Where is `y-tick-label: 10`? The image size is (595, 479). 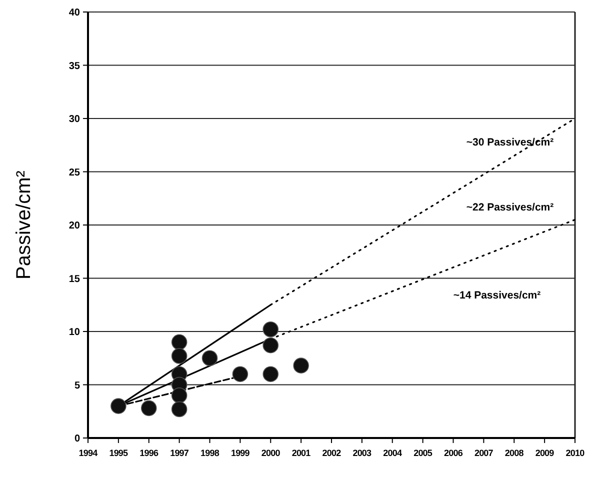
y-tick-label: 10 is located at coordinates (74, 332).